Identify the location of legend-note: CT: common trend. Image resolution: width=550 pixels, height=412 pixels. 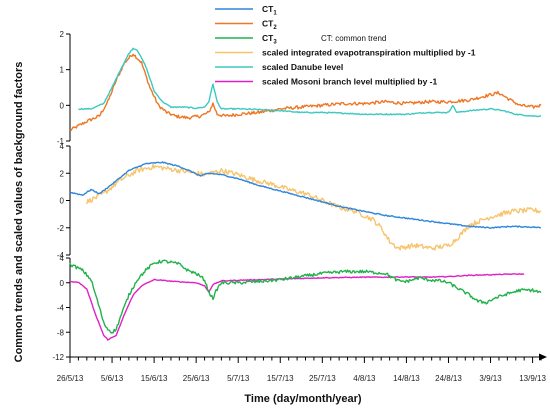
(353, 38).